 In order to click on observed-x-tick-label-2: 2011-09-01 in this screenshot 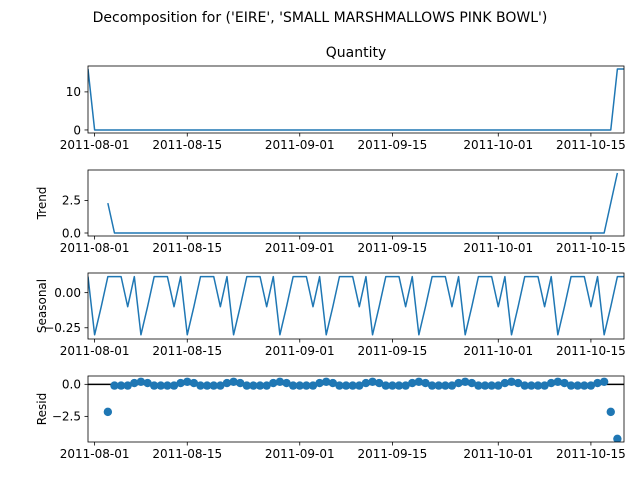, I will do `click(300, 145)`.